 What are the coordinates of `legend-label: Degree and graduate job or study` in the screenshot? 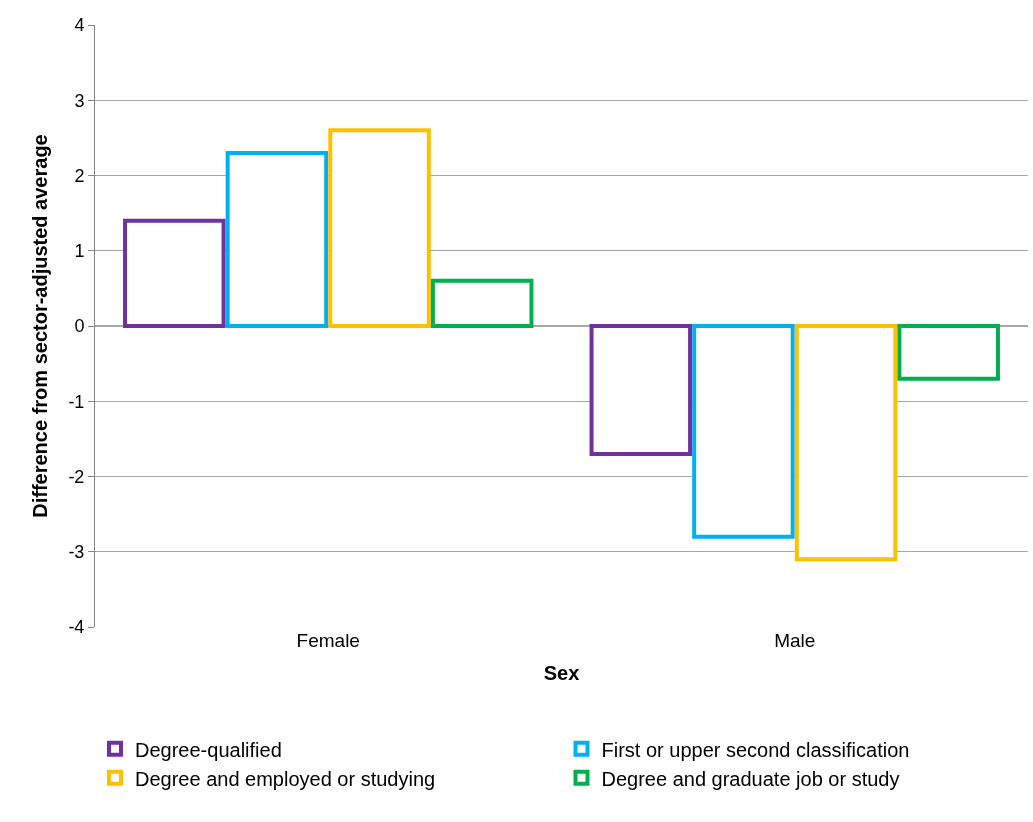 It's located at (750, 778).